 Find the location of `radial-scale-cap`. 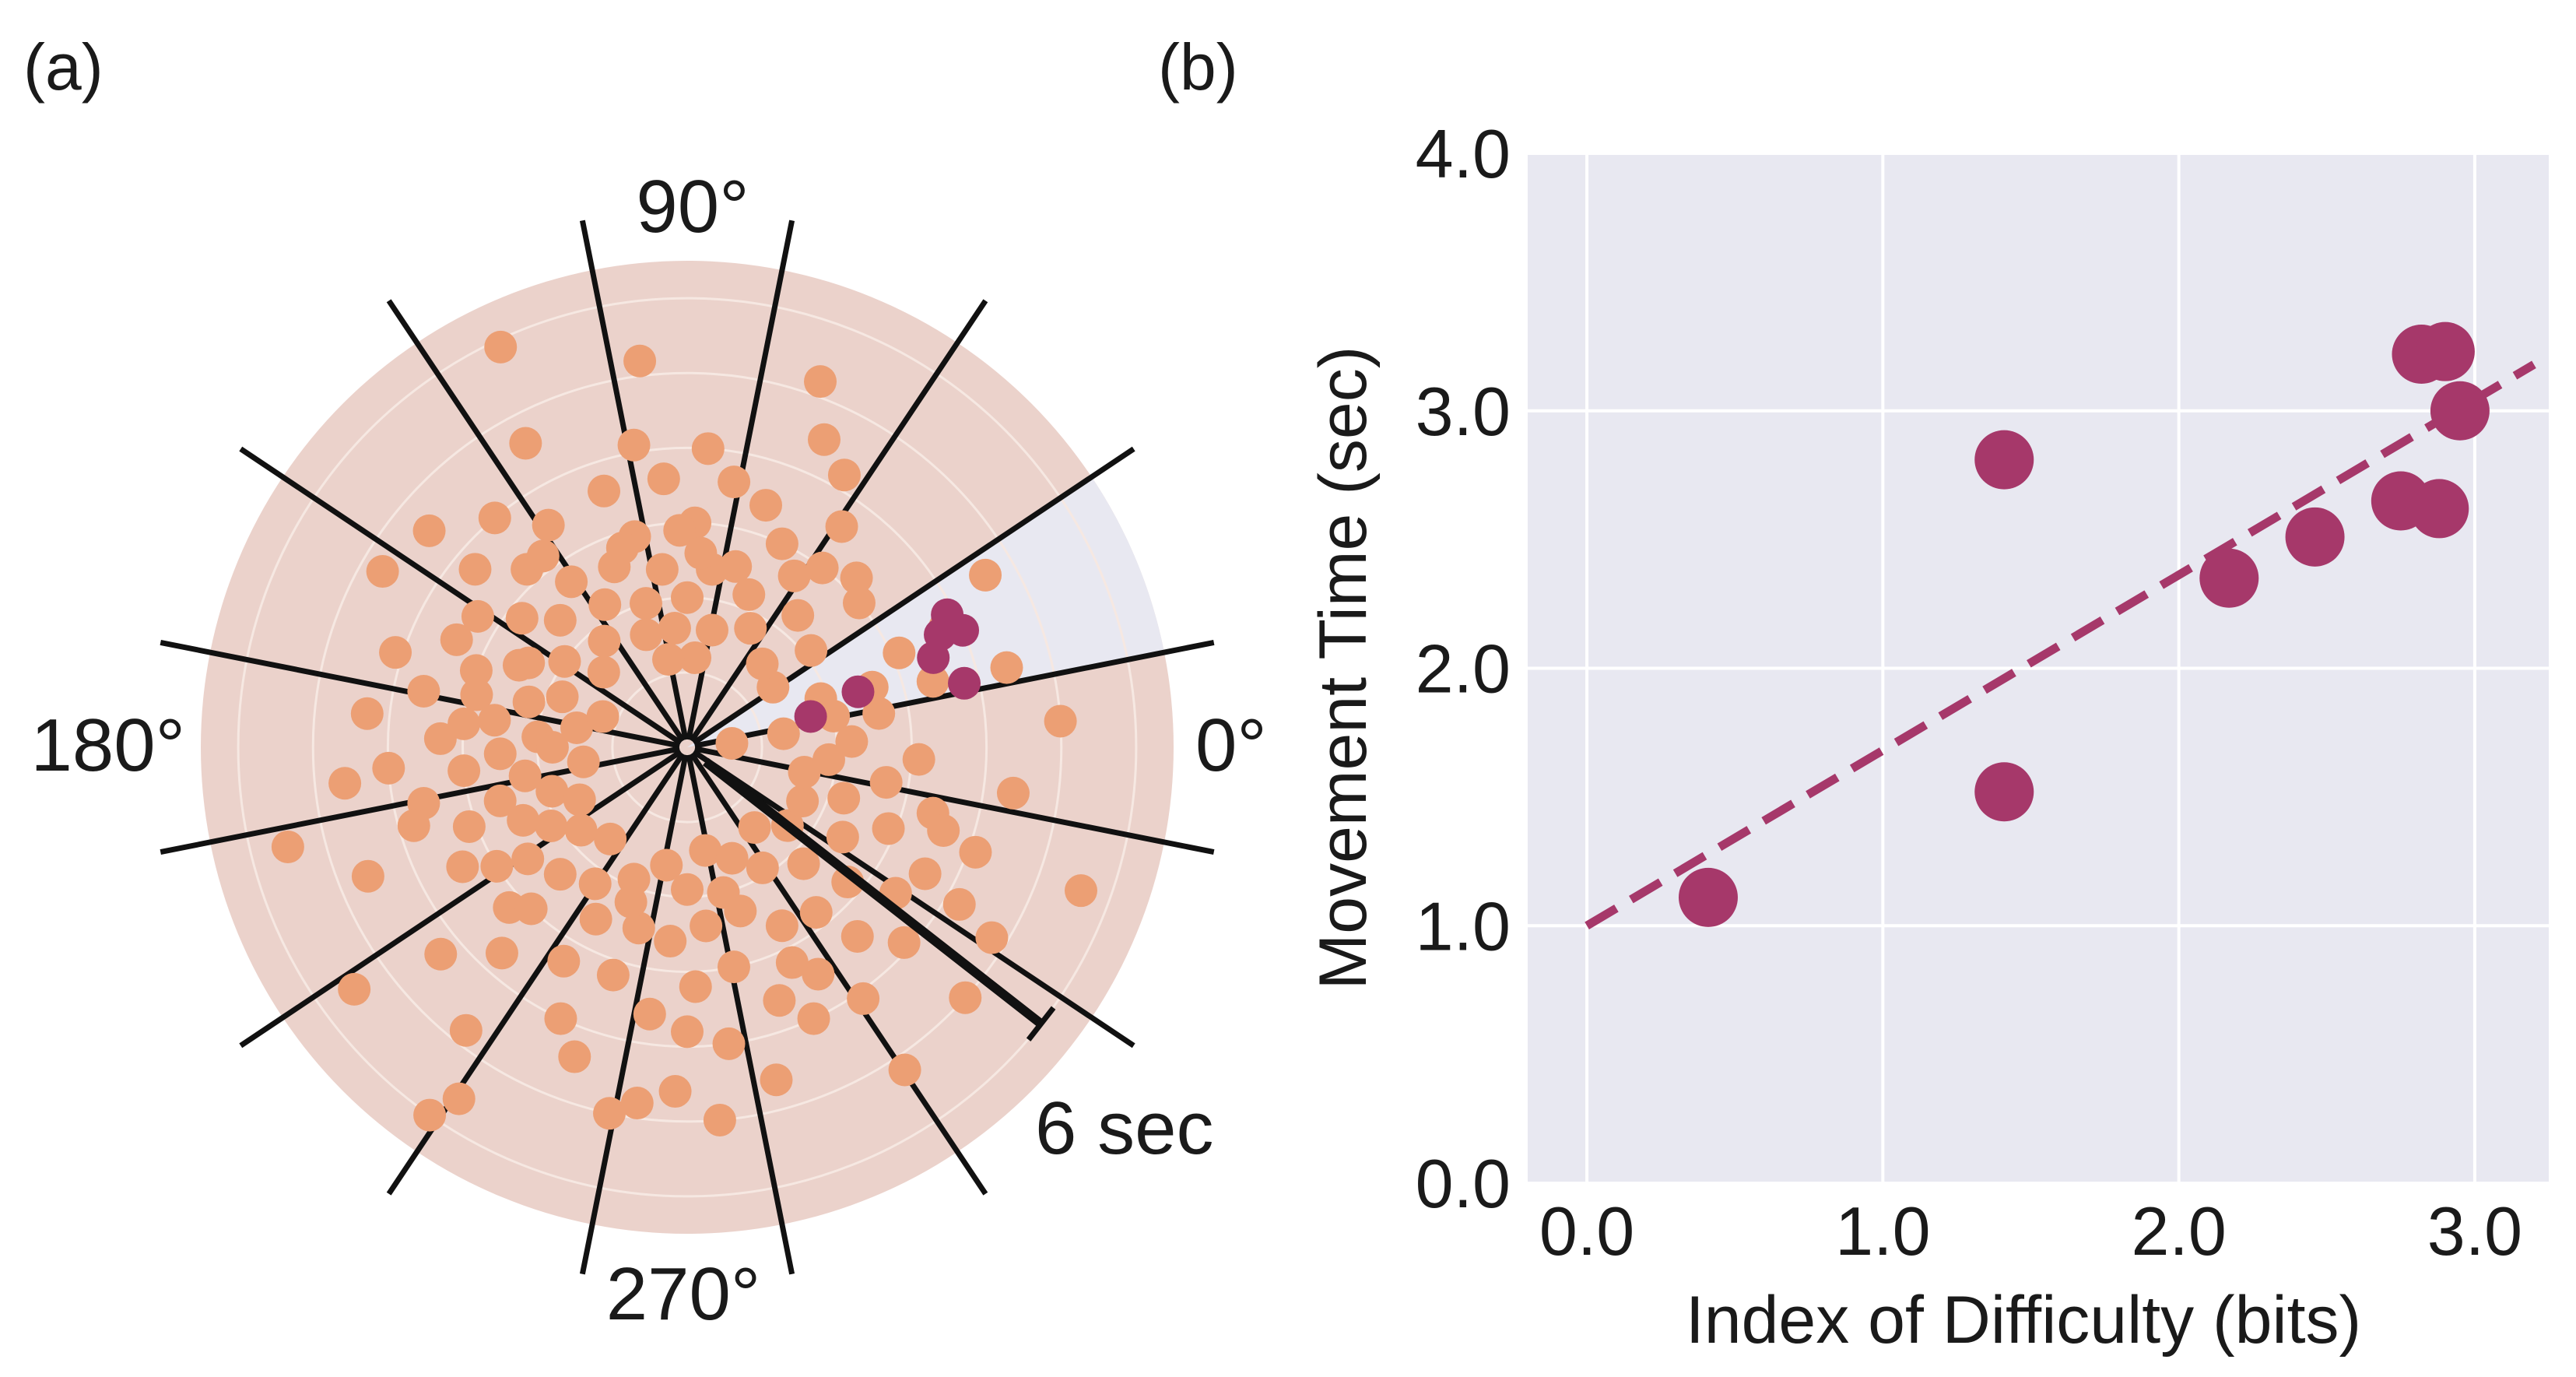

radial-scale-cap is located at coordinates (1041, 1024).